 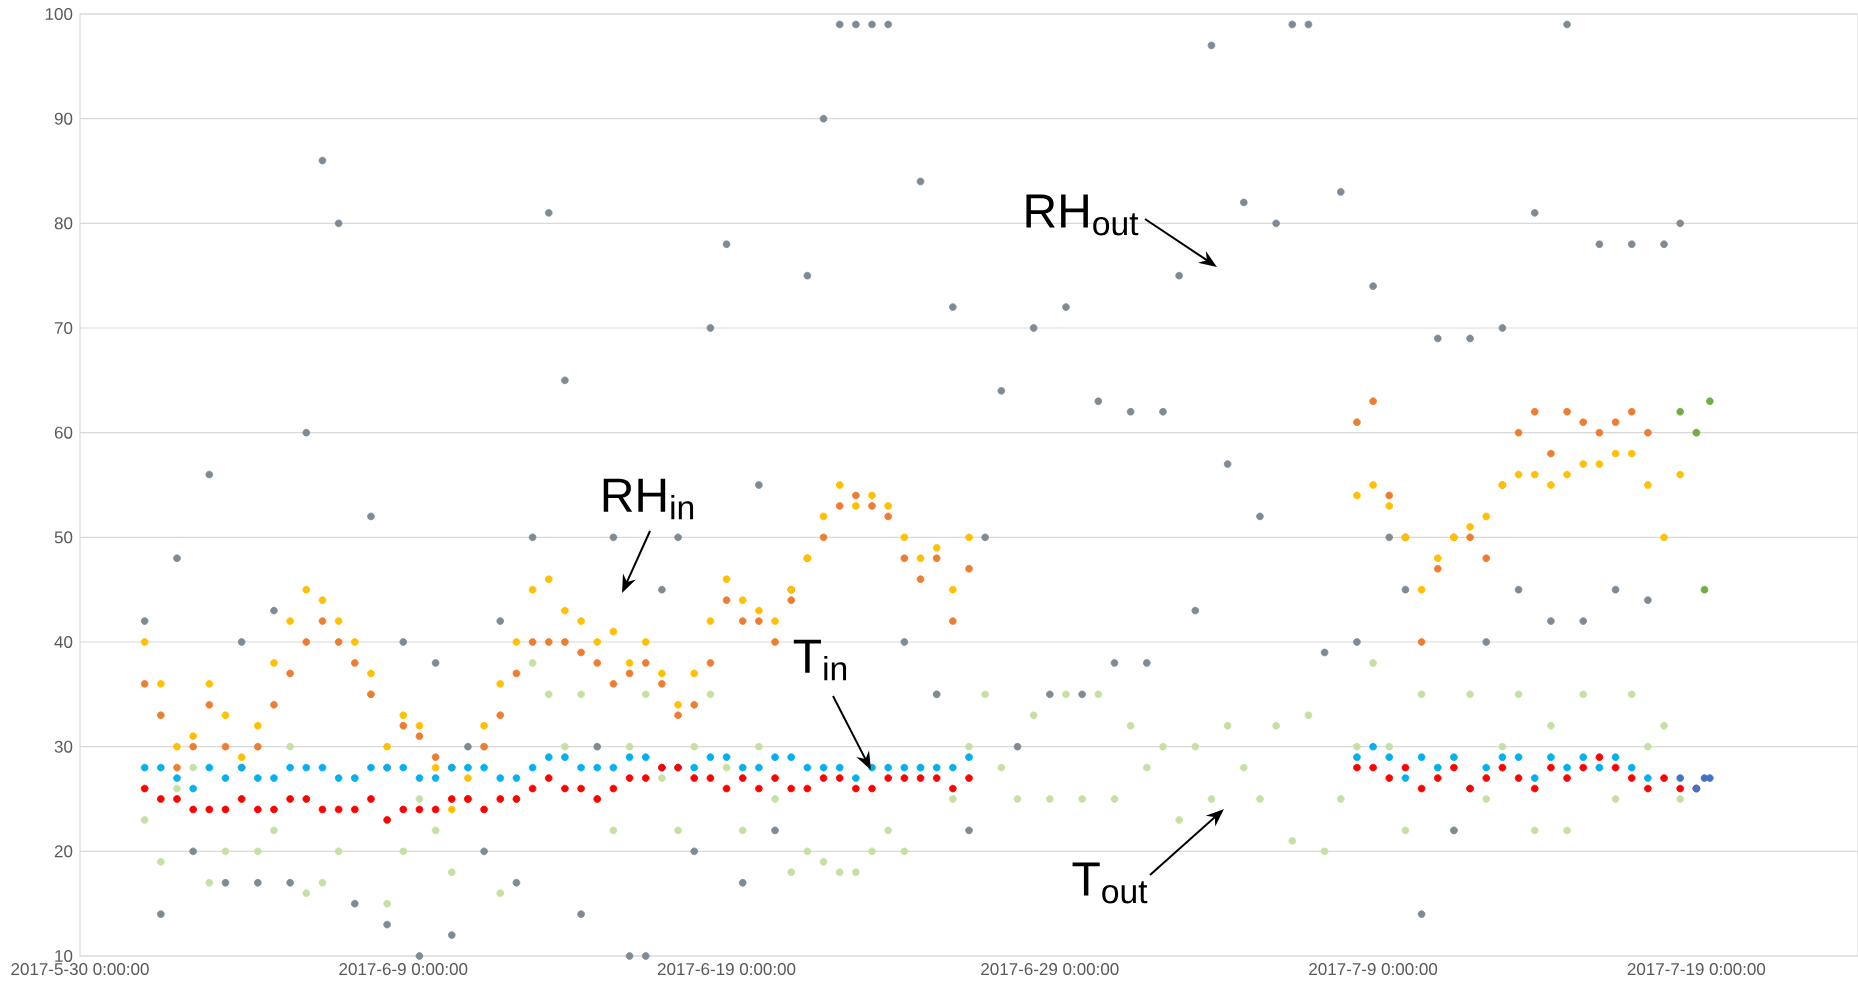 What do you see at coordinates (1082, 215) in the screenshot?
I see `annotation: RH$_{out}$` at bounding box center [1082, 215].